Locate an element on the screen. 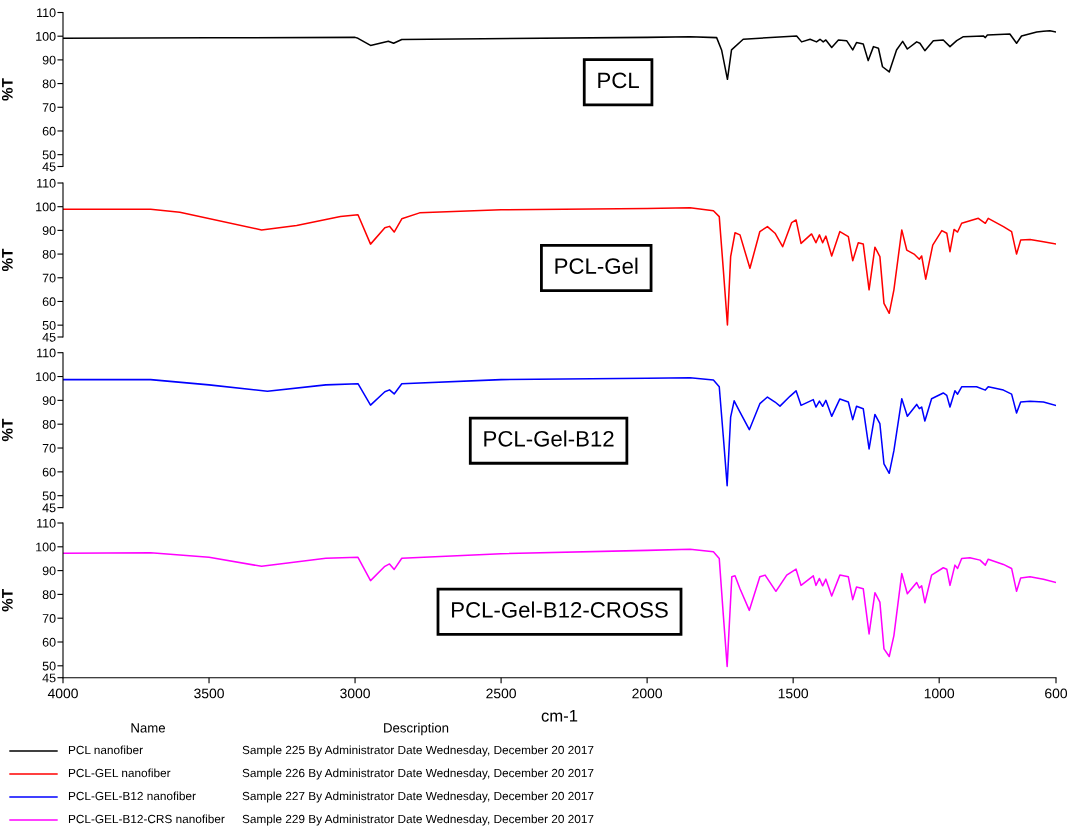 This screenshot has height=834, width=1072. x-tick-label: 2000 is located at coordinates (647, 693).